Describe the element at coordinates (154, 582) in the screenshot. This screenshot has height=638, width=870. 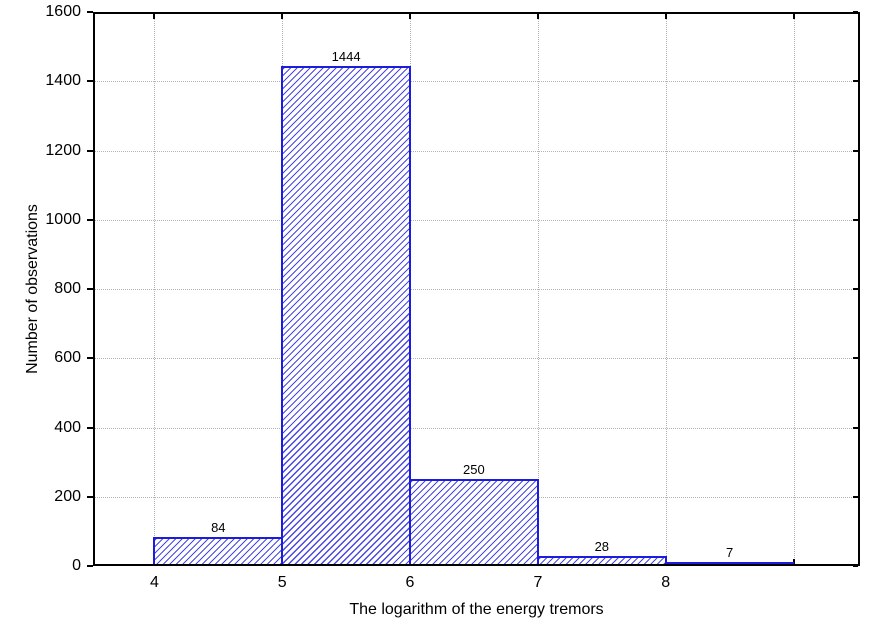
I see `x-tick-label: 4` at that location.